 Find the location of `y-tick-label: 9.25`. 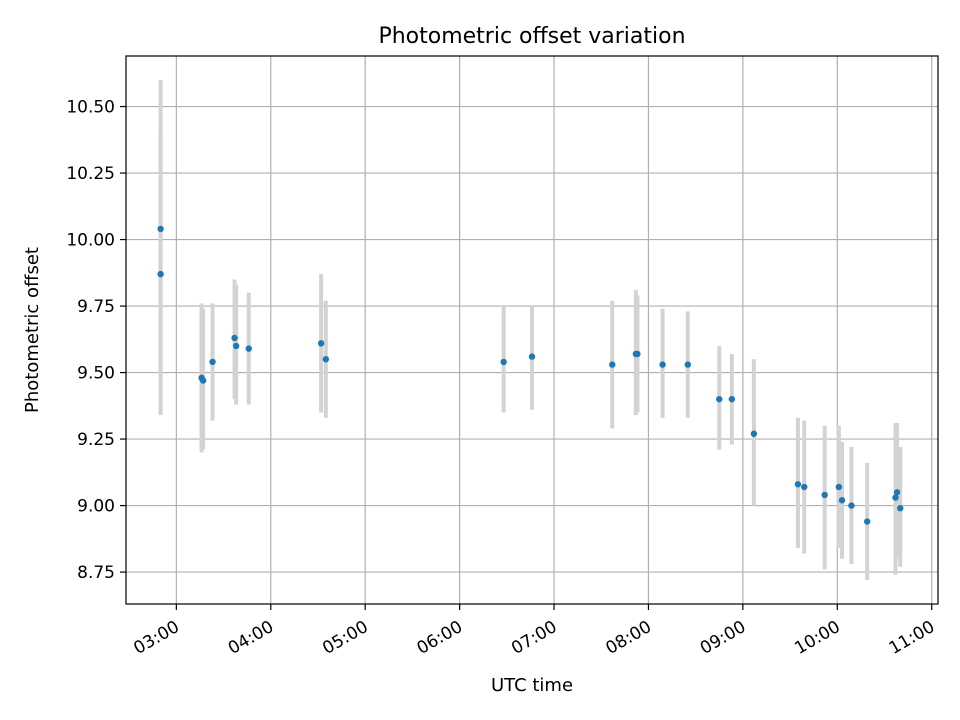

y-tick-label: 9.25 is located at coordinates (96, 440).